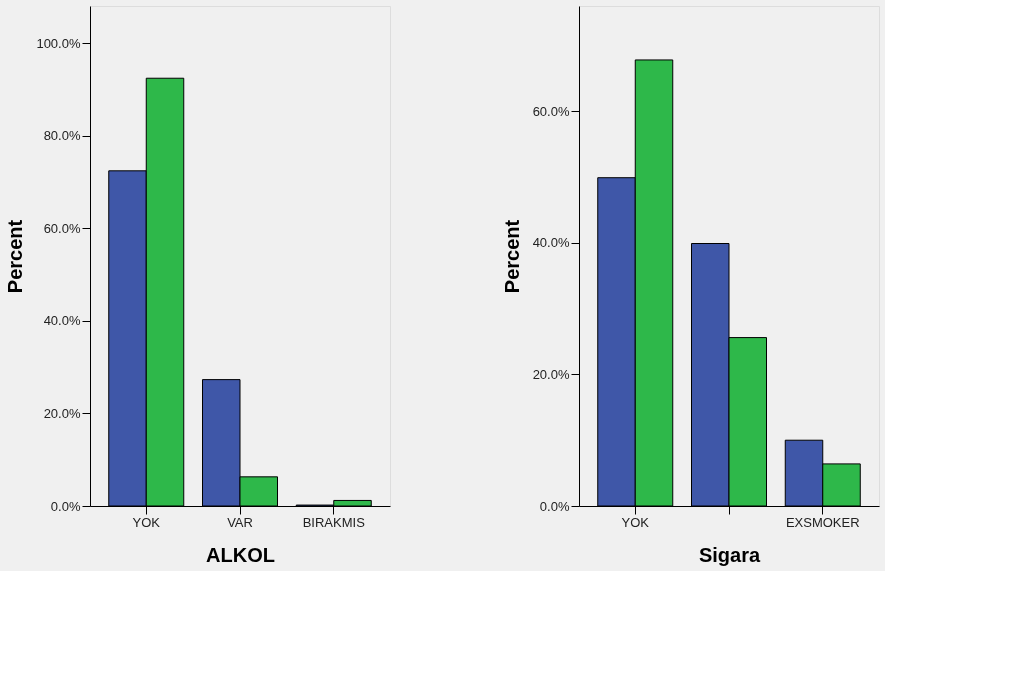 The image size is (1016, 677). What do you see at coordinates (240, 554) in the screenshot?
I see `x-axis-title: ALKOL` at bounding box center [240, 554].